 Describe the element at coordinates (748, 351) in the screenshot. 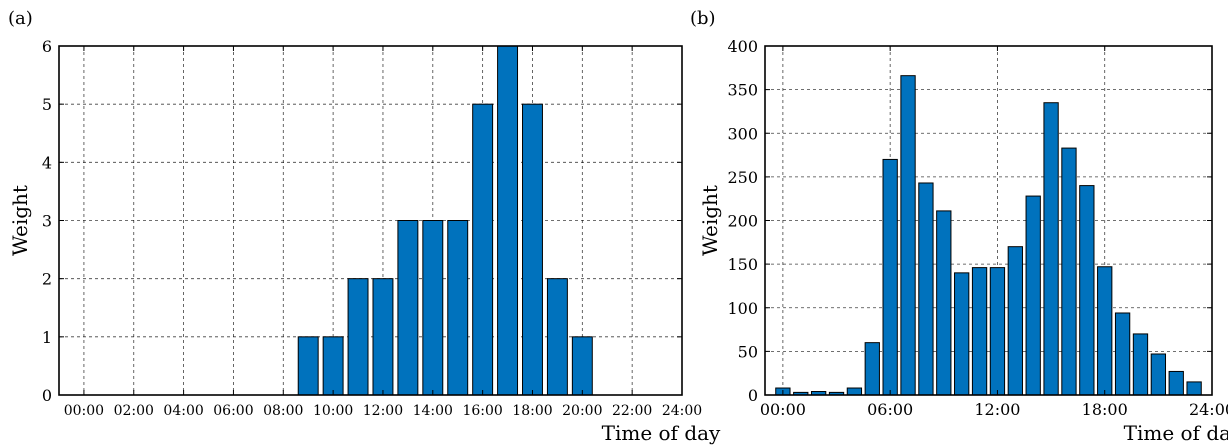

I see `y-tick-label: 50` at that location.